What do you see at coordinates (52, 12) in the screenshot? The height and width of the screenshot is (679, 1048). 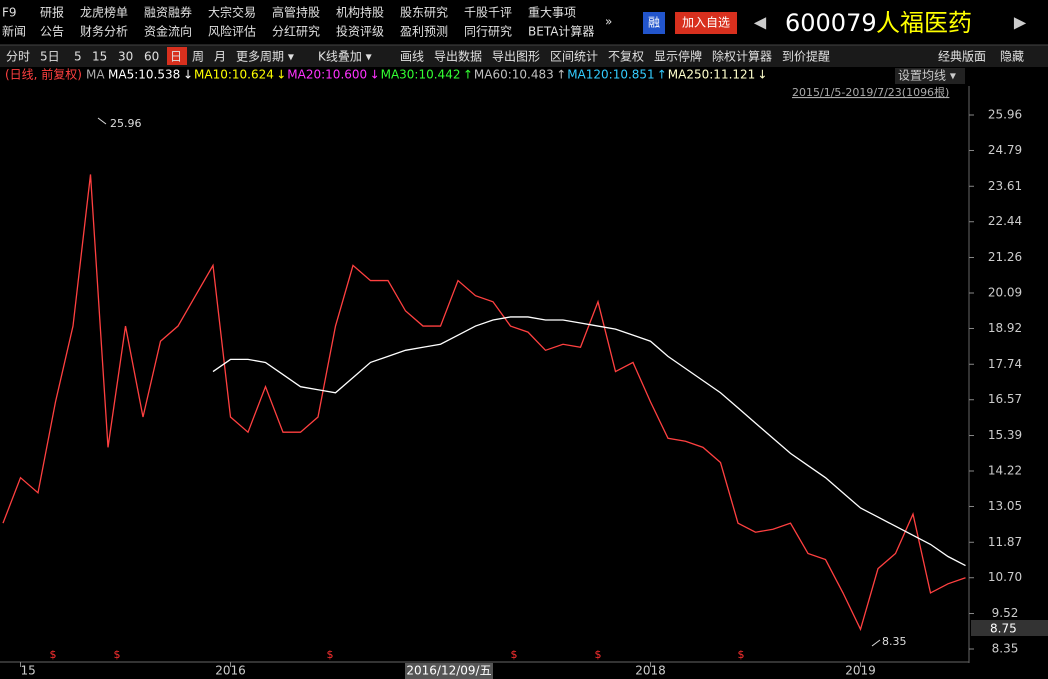 I see `menu-item: 研报` at bounding box center [52, 12].